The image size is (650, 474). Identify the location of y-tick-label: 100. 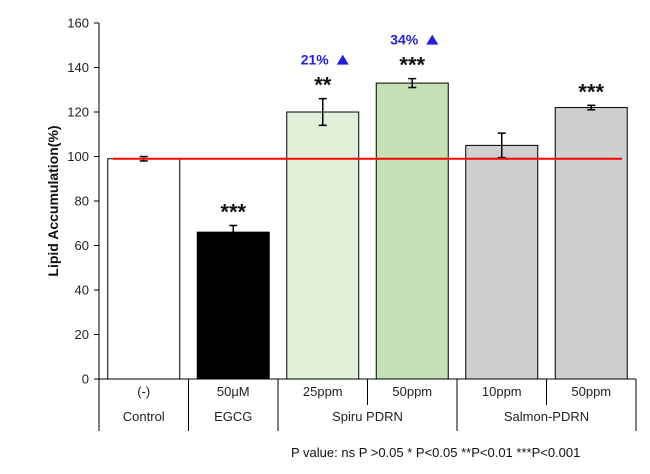
(78, 156).